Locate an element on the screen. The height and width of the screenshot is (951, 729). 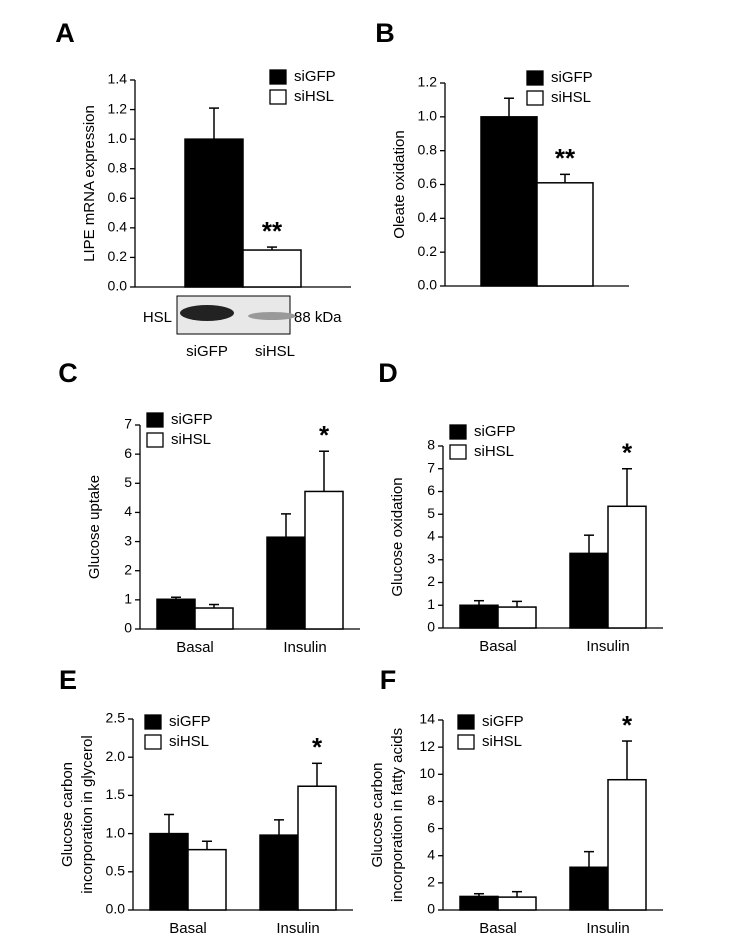
y-axis-label: Oleate oxidation is located at coordinates (399, 184).